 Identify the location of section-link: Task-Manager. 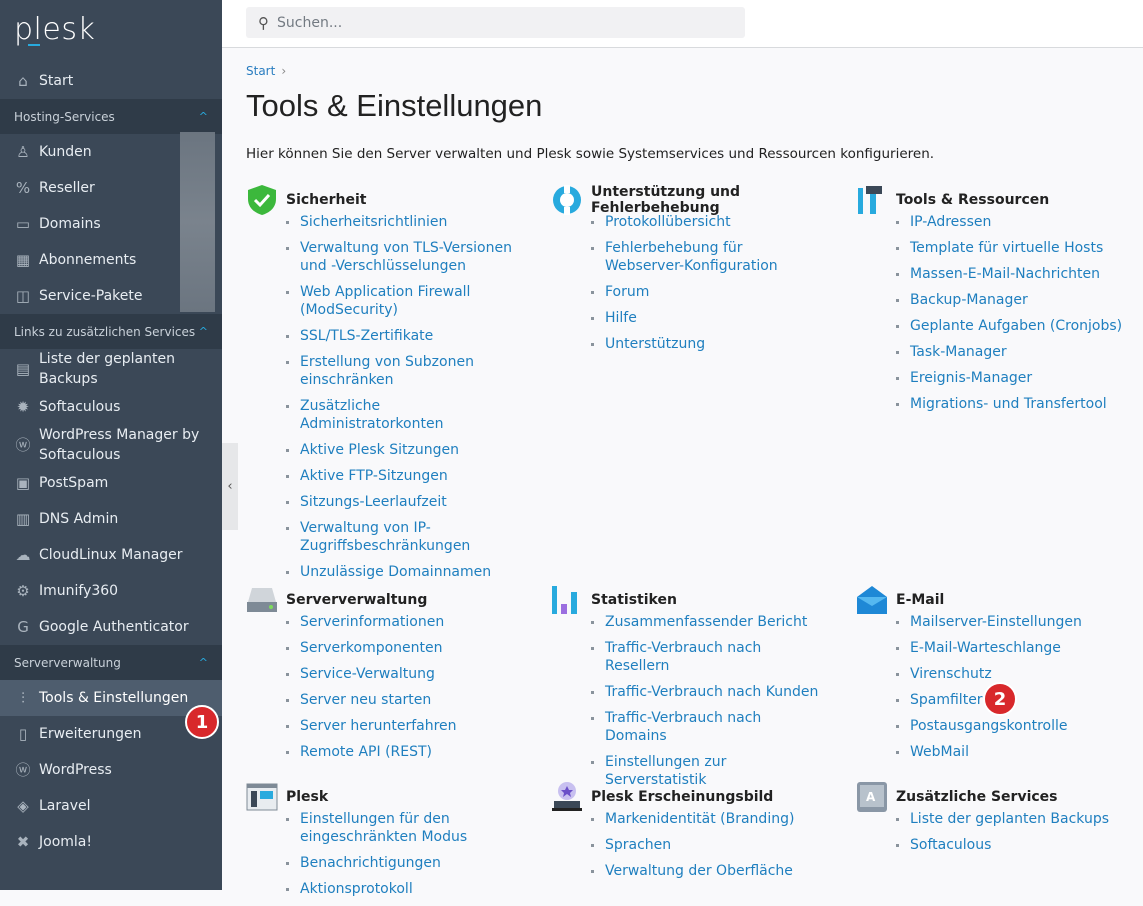
(1019, 352).